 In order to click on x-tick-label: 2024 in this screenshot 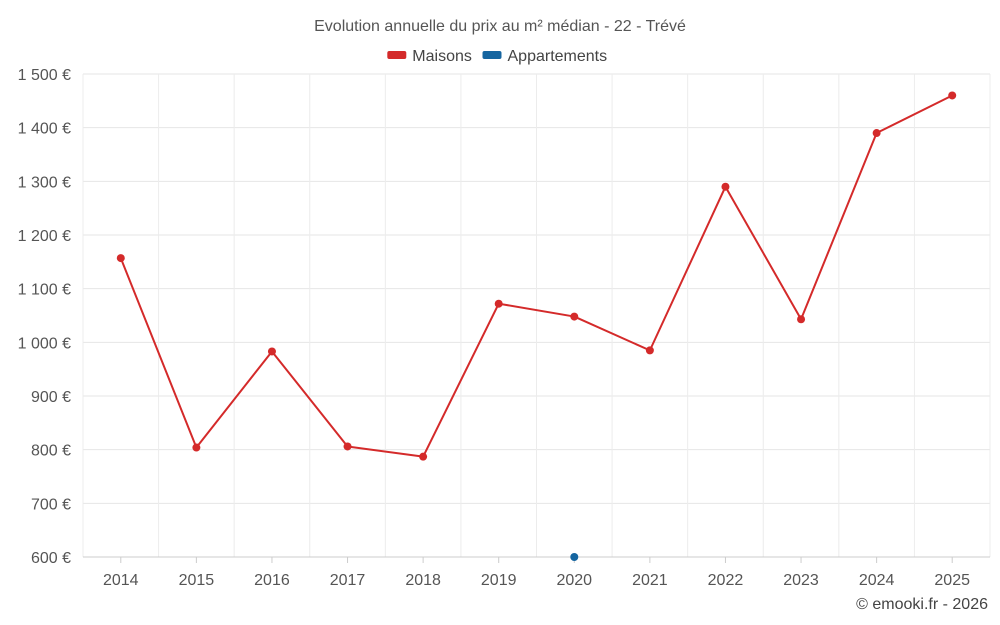, I will do `click(877, 580)`.